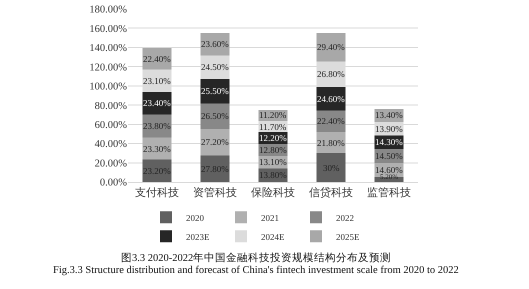 This screenshot has height=289, width=529. Describe the element at coordinates (273, 127) in the screenshot. I see `data-label: 11.70%` at that location.